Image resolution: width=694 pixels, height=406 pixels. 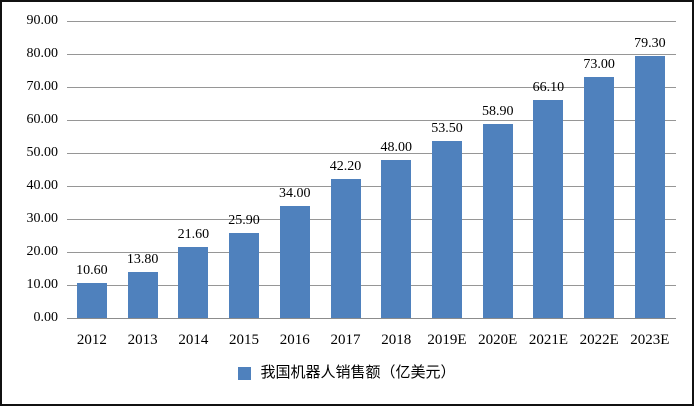 I want to click on xtick-label-2019E: 2019E, so click(x=447, y=340).